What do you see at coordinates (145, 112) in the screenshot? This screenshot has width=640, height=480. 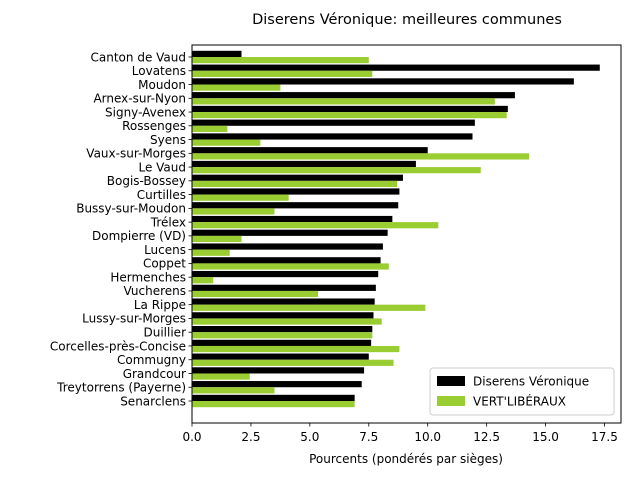 I see `y-tick-label: Signy-Avenex` at bounding box center [145, 112].